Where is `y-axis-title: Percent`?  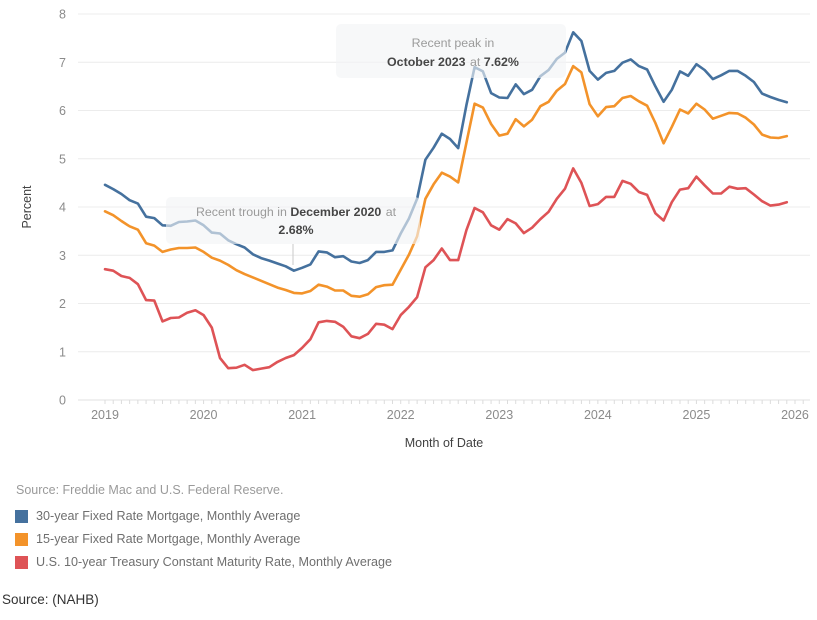 y-axis-title: Percent is located at coordinates (27, 207).